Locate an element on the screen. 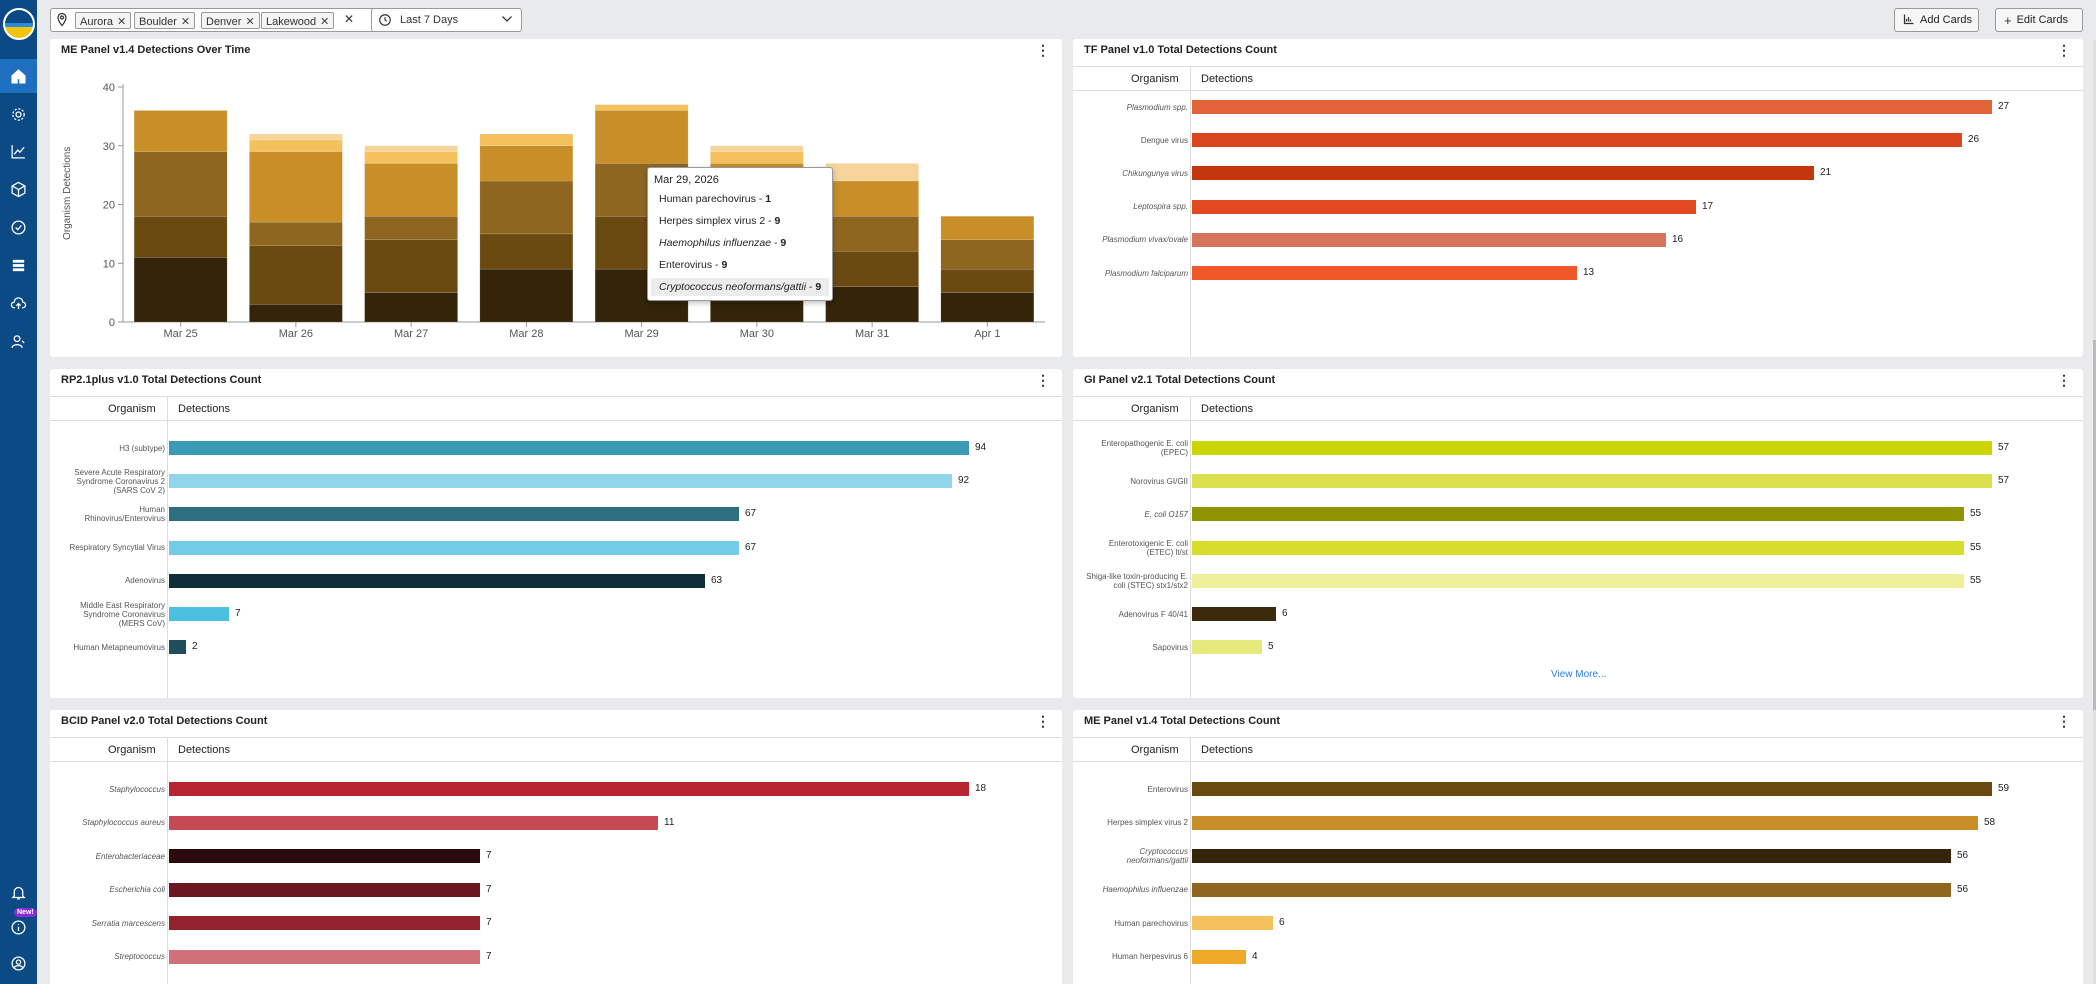 This screenshot has width=2096, height=984. users-icon is located at coordinates (18, 341).